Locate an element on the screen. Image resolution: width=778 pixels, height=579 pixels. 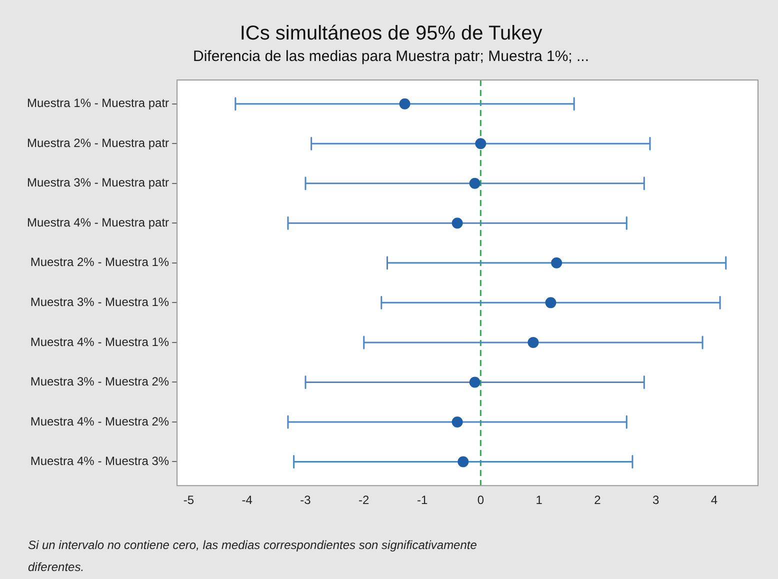
y-tick-label: Muestra 1% - Muestra patr is located at coordinates (98, 103).